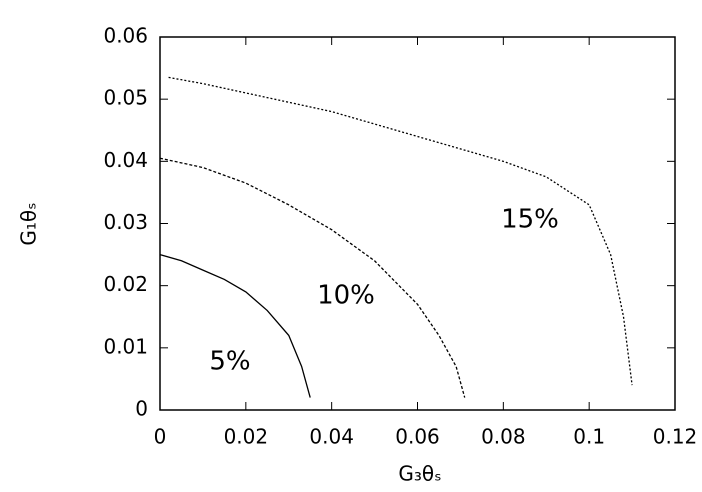 The width and height of the screenshot is (702, 492). I want to click on x-tick-label: 0.02, so click(246, 437).